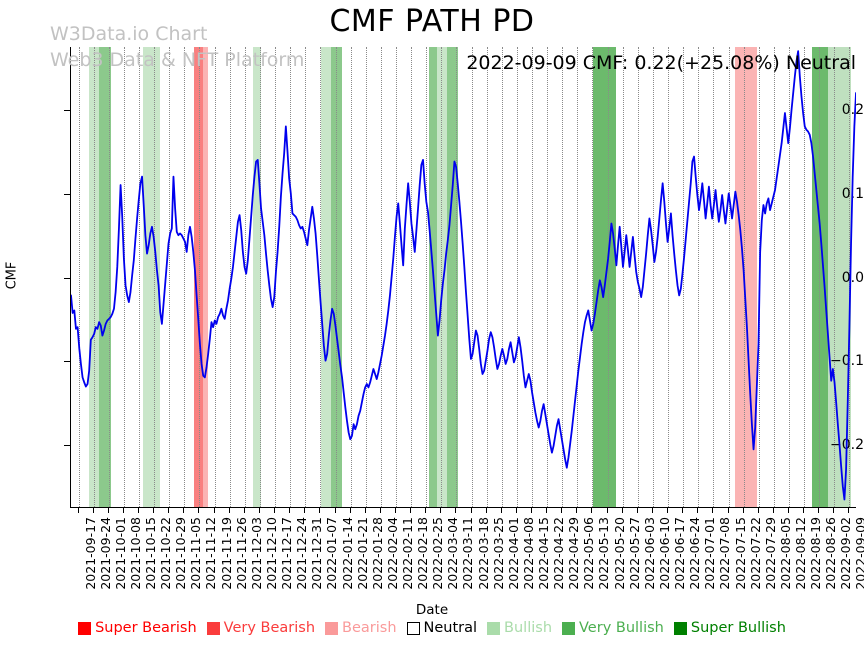 This screenshot has height=646, width=864. I want to click on y-tick-label: 0.2, so click(852, 109).